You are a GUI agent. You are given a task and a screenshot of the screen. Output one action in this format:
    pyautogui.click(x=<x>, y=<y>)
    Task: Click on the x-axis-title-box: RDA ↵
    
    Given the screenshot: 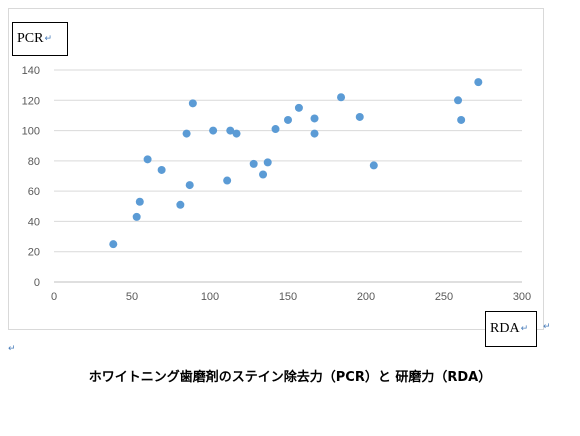 What is the action you would take?
    pyautogui.click(x=511, y=329)
    